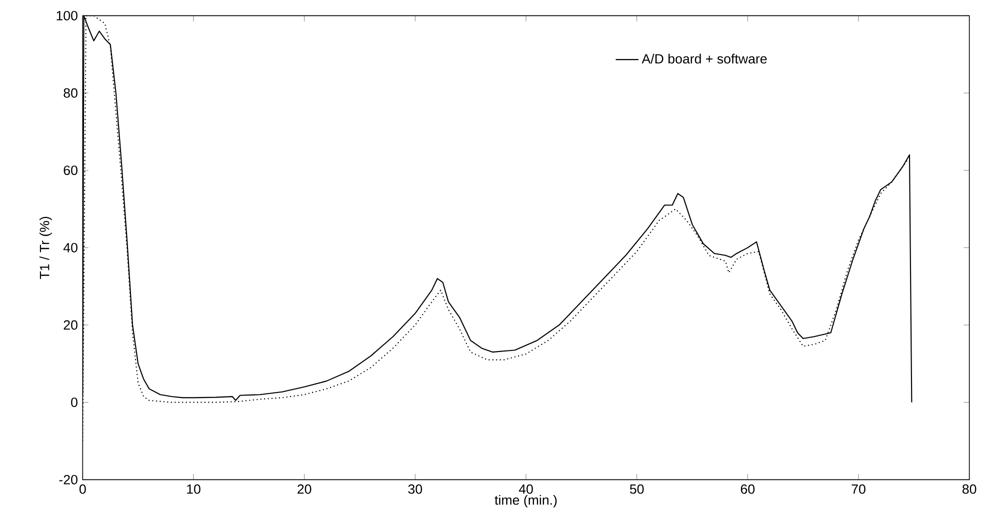 This screenshot has width=985, height=529. What do you see at coordinates (71, 93) in the screenshot?
I see `y-tick-label: 80` at bounding box center [71, 93].